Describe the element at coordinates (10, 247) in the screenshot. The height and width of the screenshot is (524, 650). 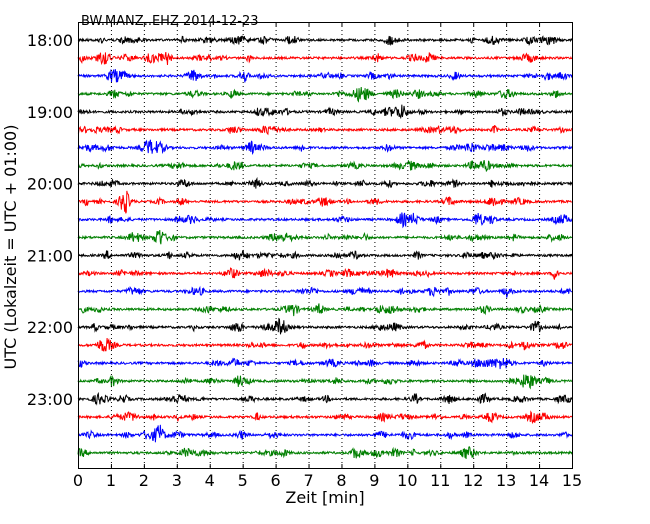
I see `y-axis-label: UTC (Lokalzeit = UTC + 01:00)` at that location.